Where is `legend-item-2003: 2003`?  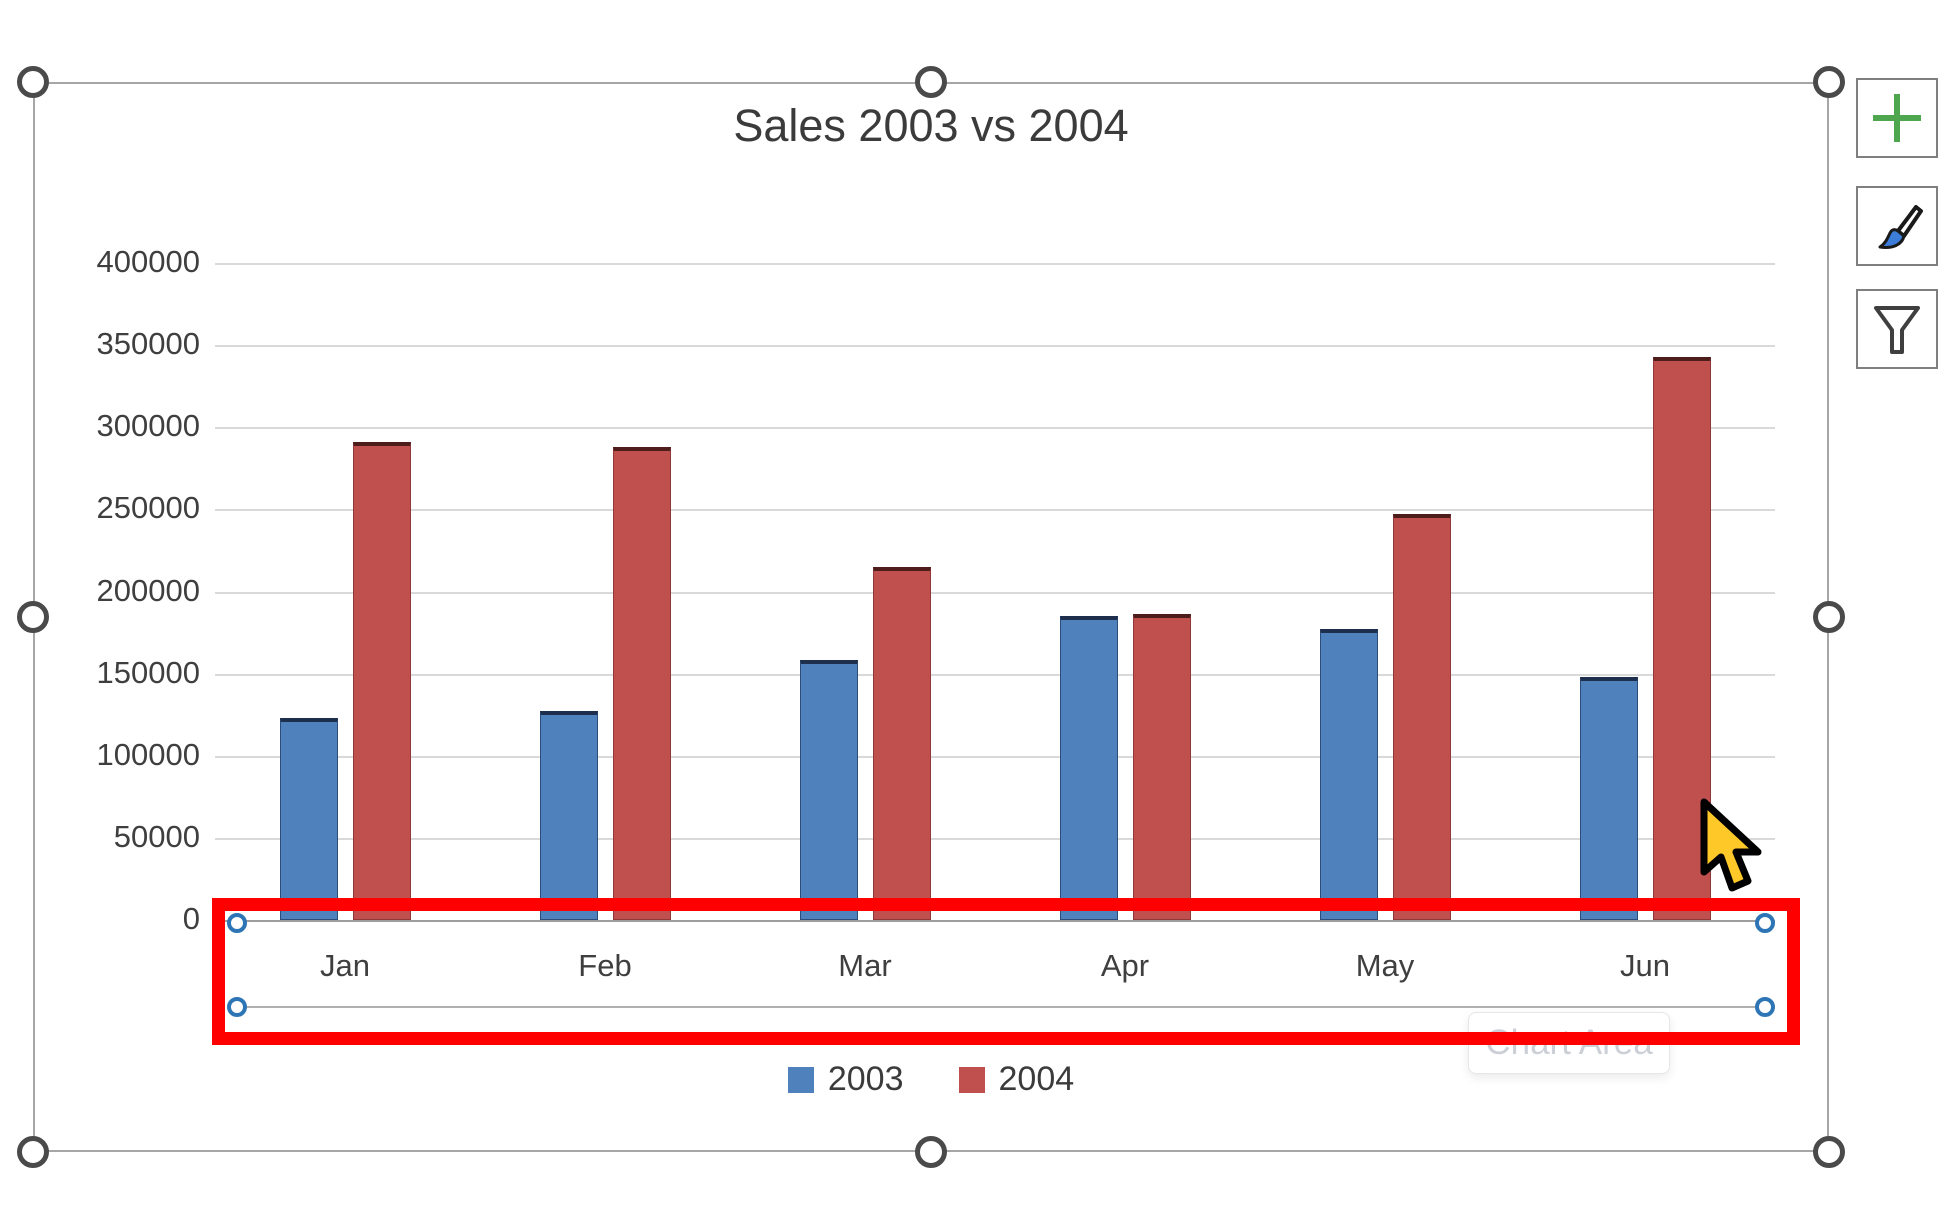
legend-item-2003: 2003 is located at coordinates (845, 1079).